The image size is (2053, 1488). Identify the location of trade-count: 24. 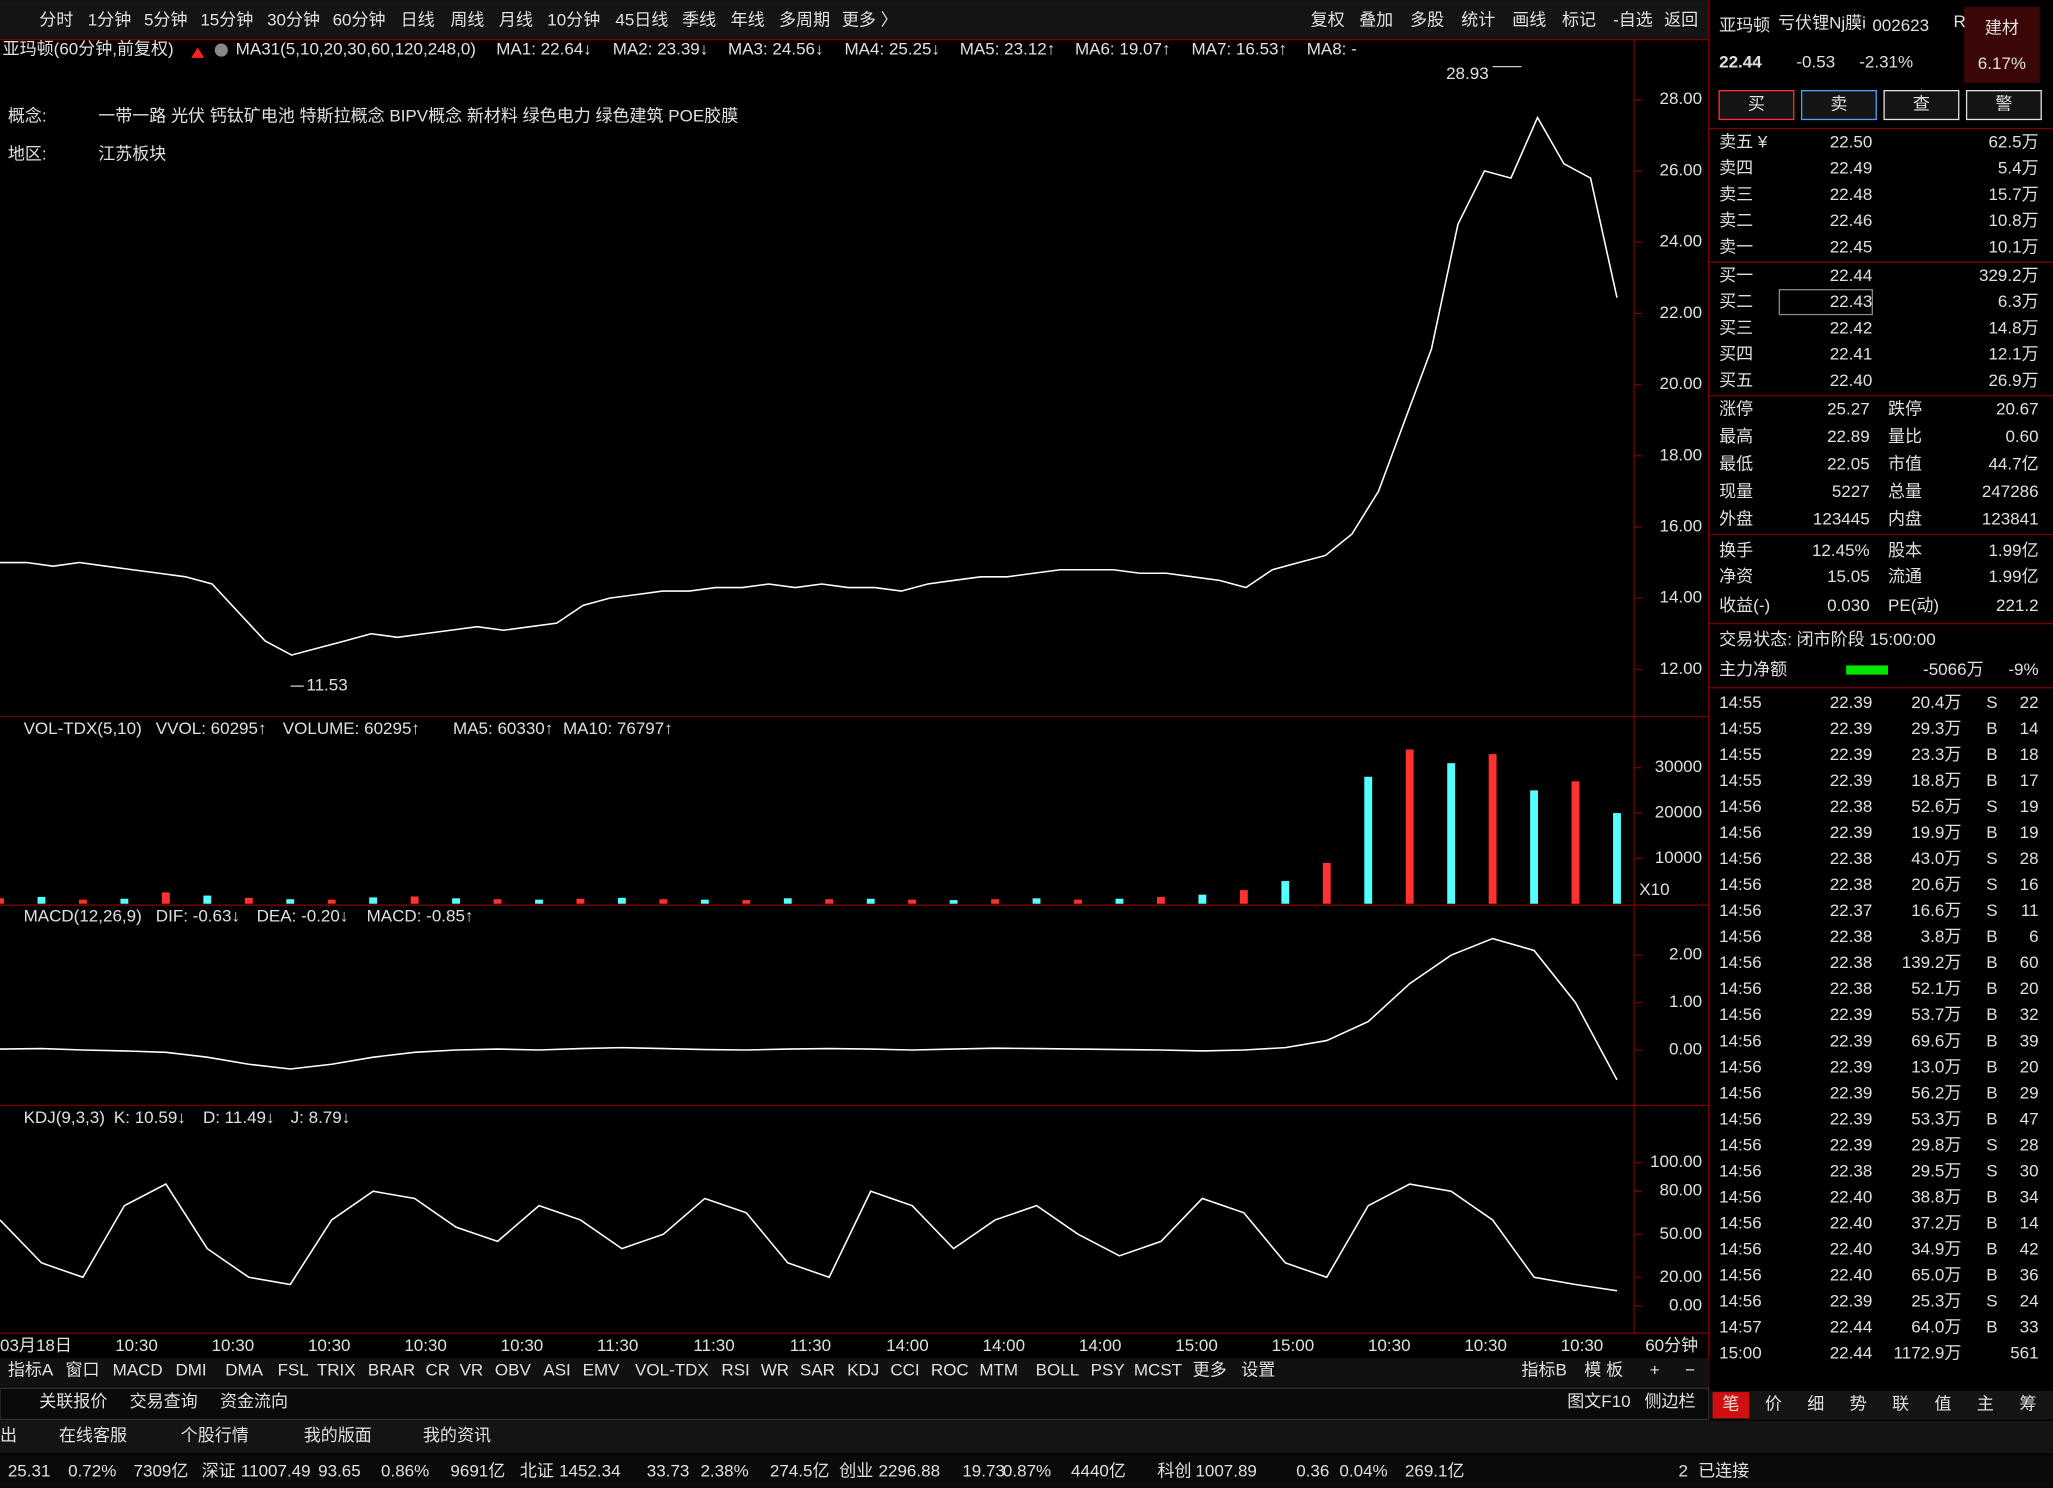
(2029, 1301).